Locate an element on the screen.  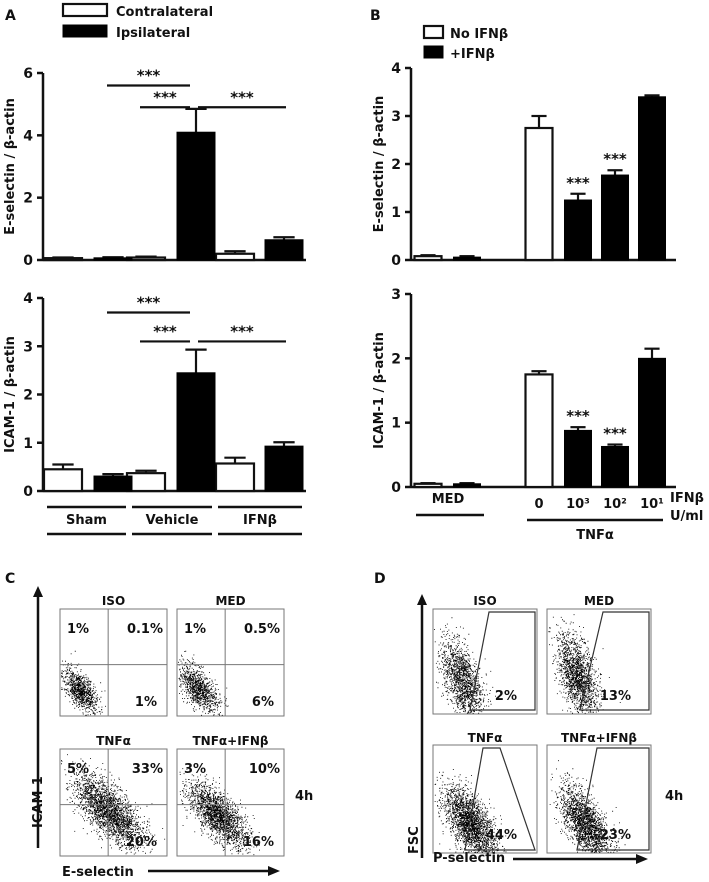
quadrant-pct-lr: 6% is located at coordinates (263, 702).